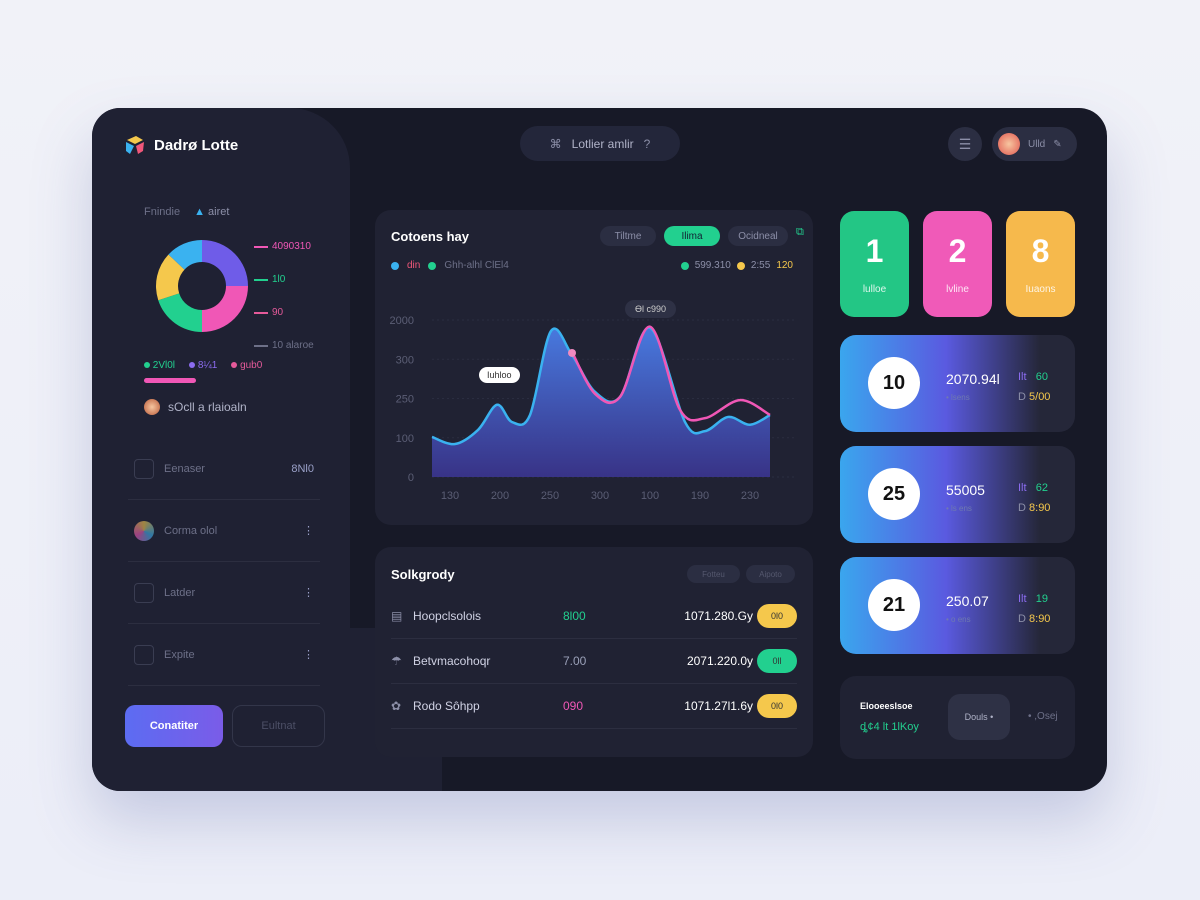 This screenshot has height=900, width=1200. I want to click on sidebar-item-value: ⋮, so click(308, 531).